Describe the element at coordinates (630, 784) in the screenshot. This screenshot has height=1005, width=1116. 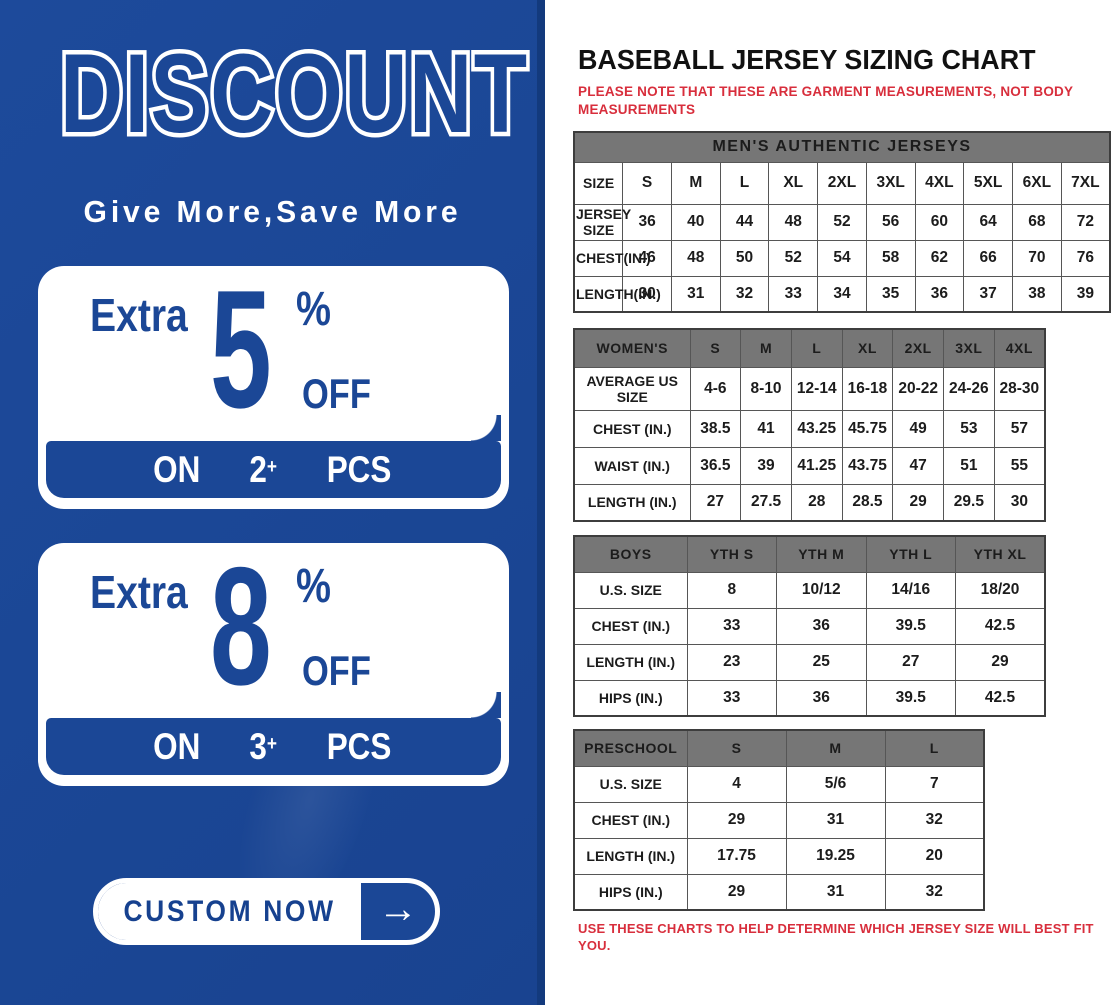
I see `row-label-cell: U.S. SIZE` at that location.